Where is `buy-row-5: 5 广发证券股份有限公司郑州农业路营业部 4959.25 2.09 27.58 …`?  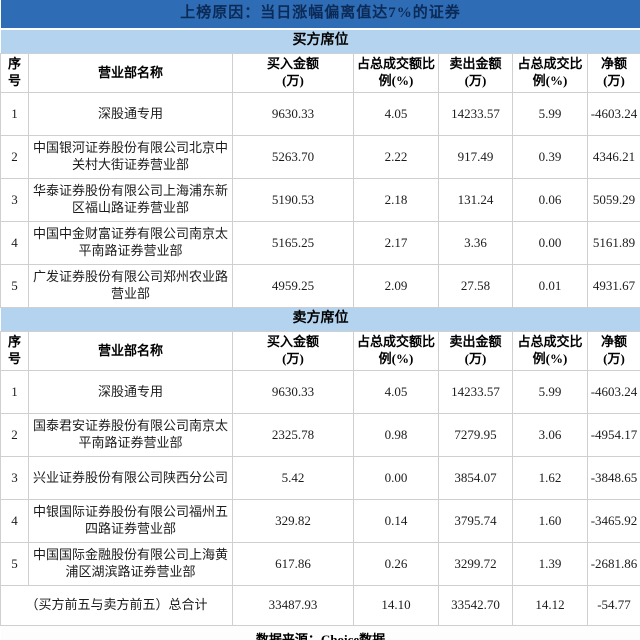
buy-row-5: 5 广发证券股份有限公司郑州农业路营业部 4959.25 2.09 27.58 … is located at coordinates (320, 286).